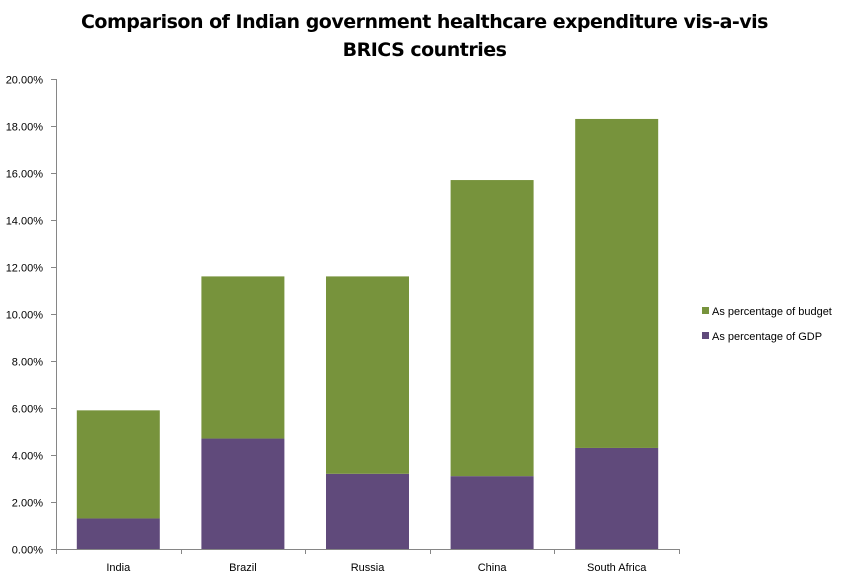  I want to click on y-tick-label: 8.00%, so click(27, 363).